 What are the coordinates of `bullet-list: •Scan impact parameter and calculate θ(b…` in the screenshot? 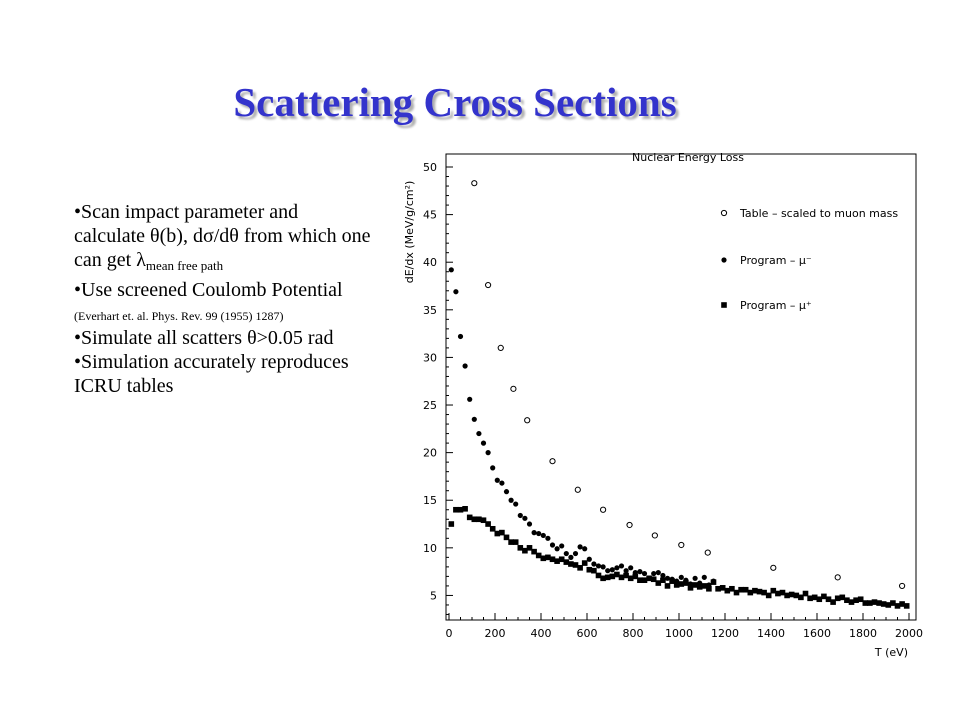 It's located at (224, 299).